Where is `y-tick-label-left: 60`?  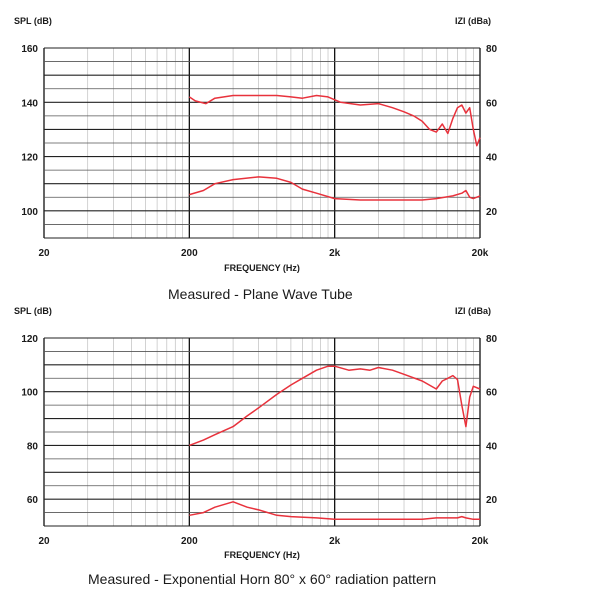 y-tick-label-left: 60 is located at coordinates (33, 500).